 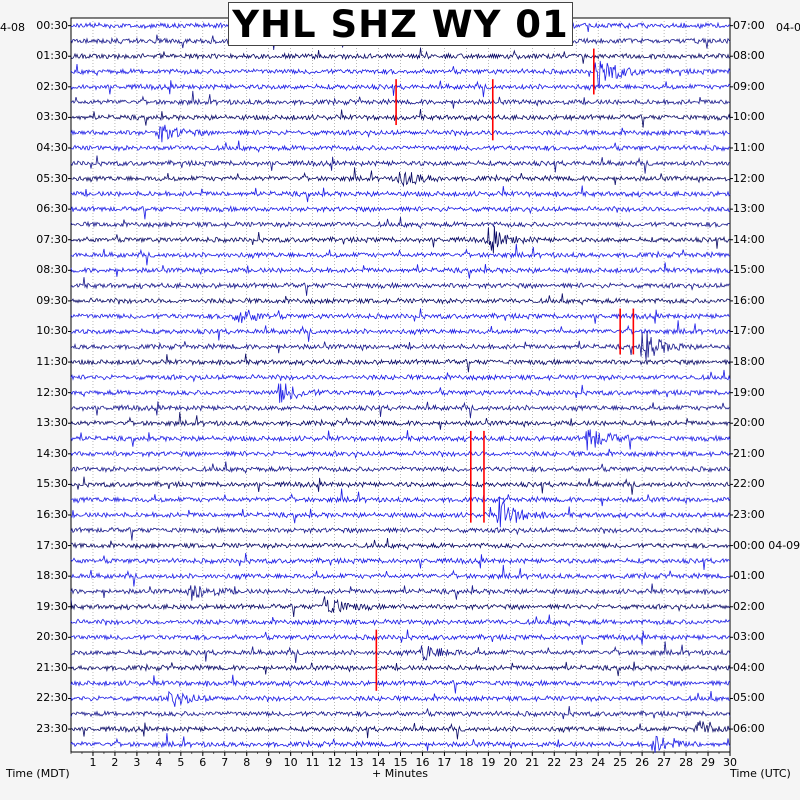 What do you see at coordinates (488, 762) in the screenshot?
I see `minute-tick-label: 19` at bounding box center [488, 762].